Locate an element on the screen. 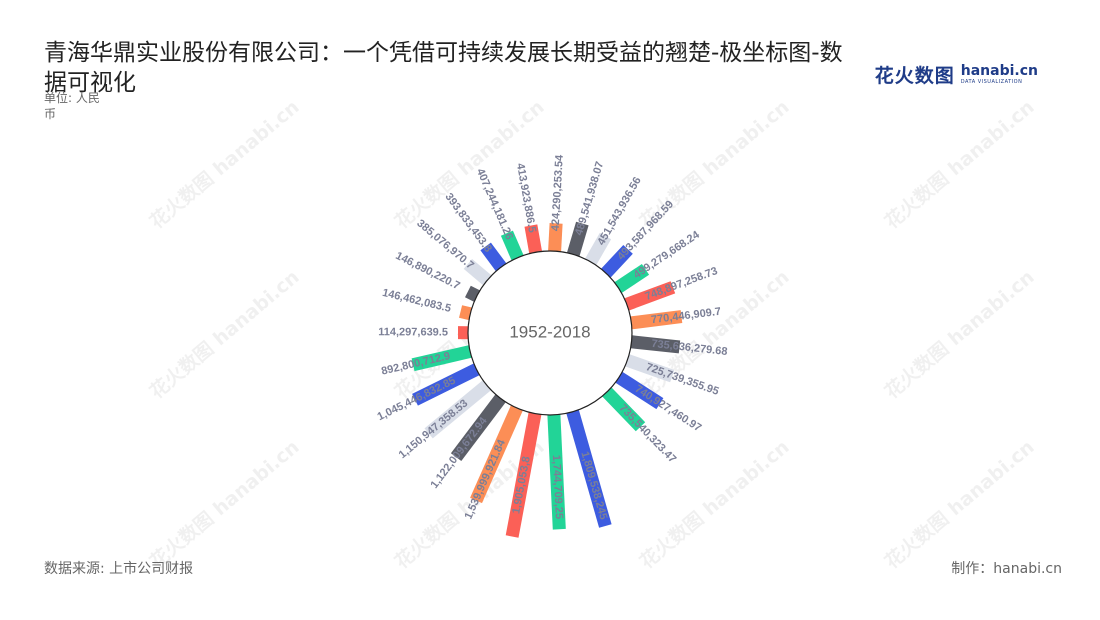 The width and height of the screenshot is (1100, 620). bar-value-label: 748,897,258.73 is located at coordinates (681, 284).